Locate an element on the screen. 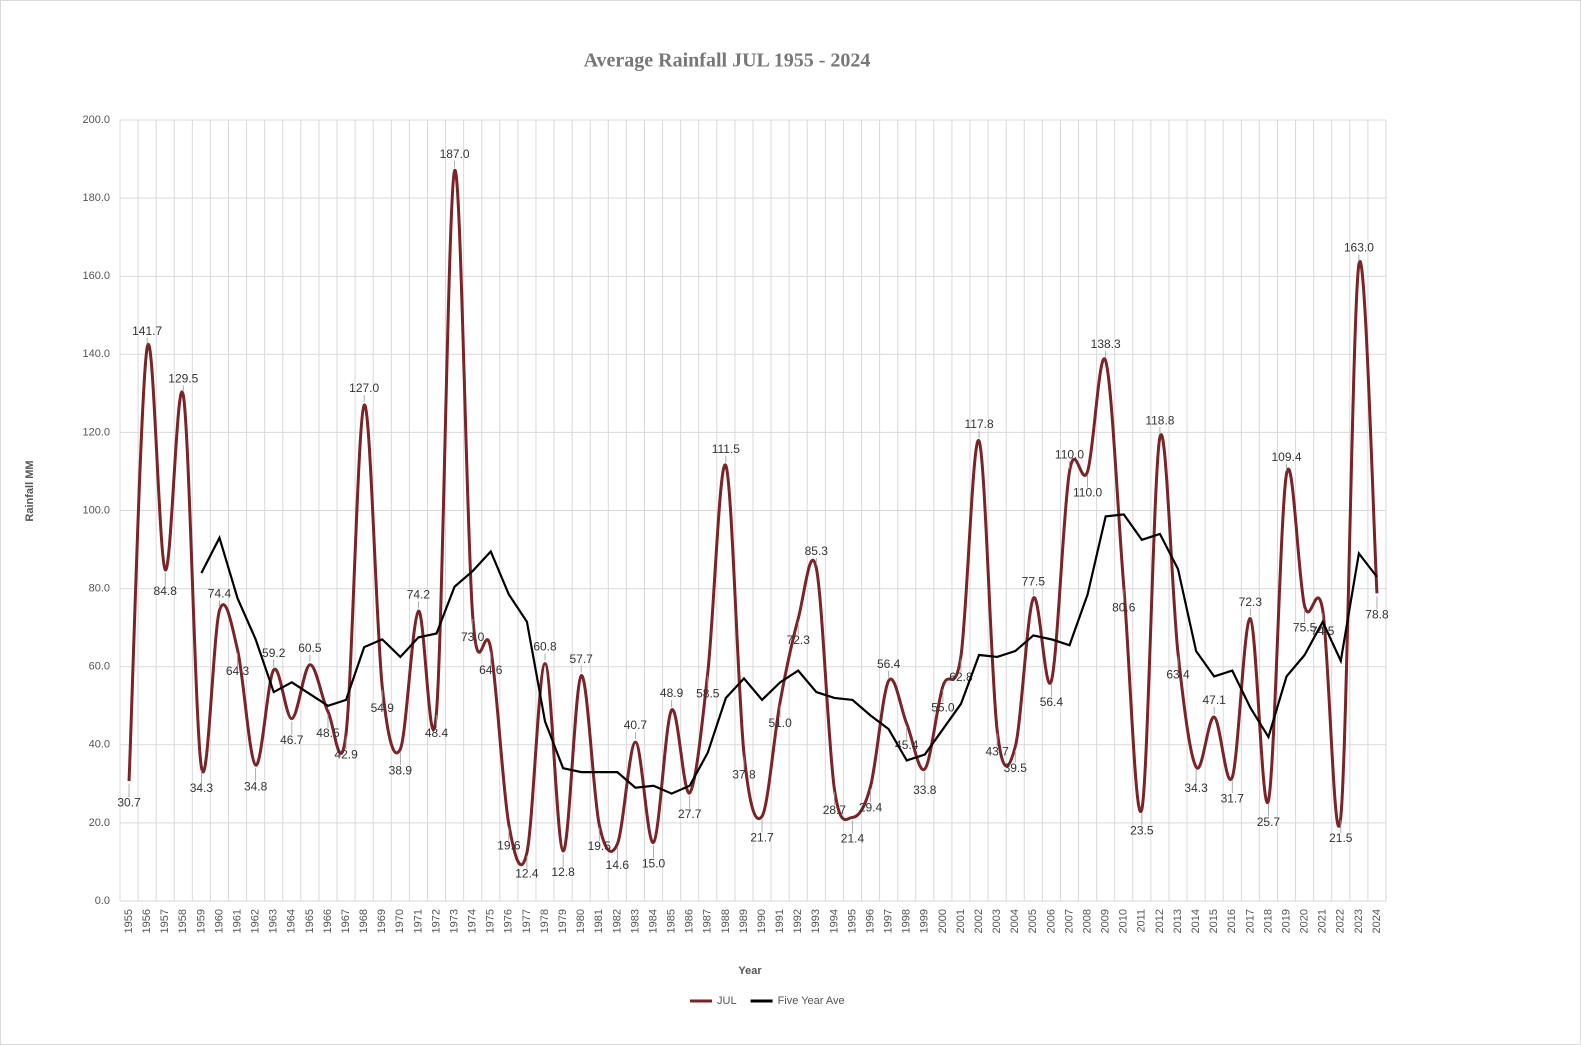  x-tick-label: 2019 is located at coordinates (1286, 921).